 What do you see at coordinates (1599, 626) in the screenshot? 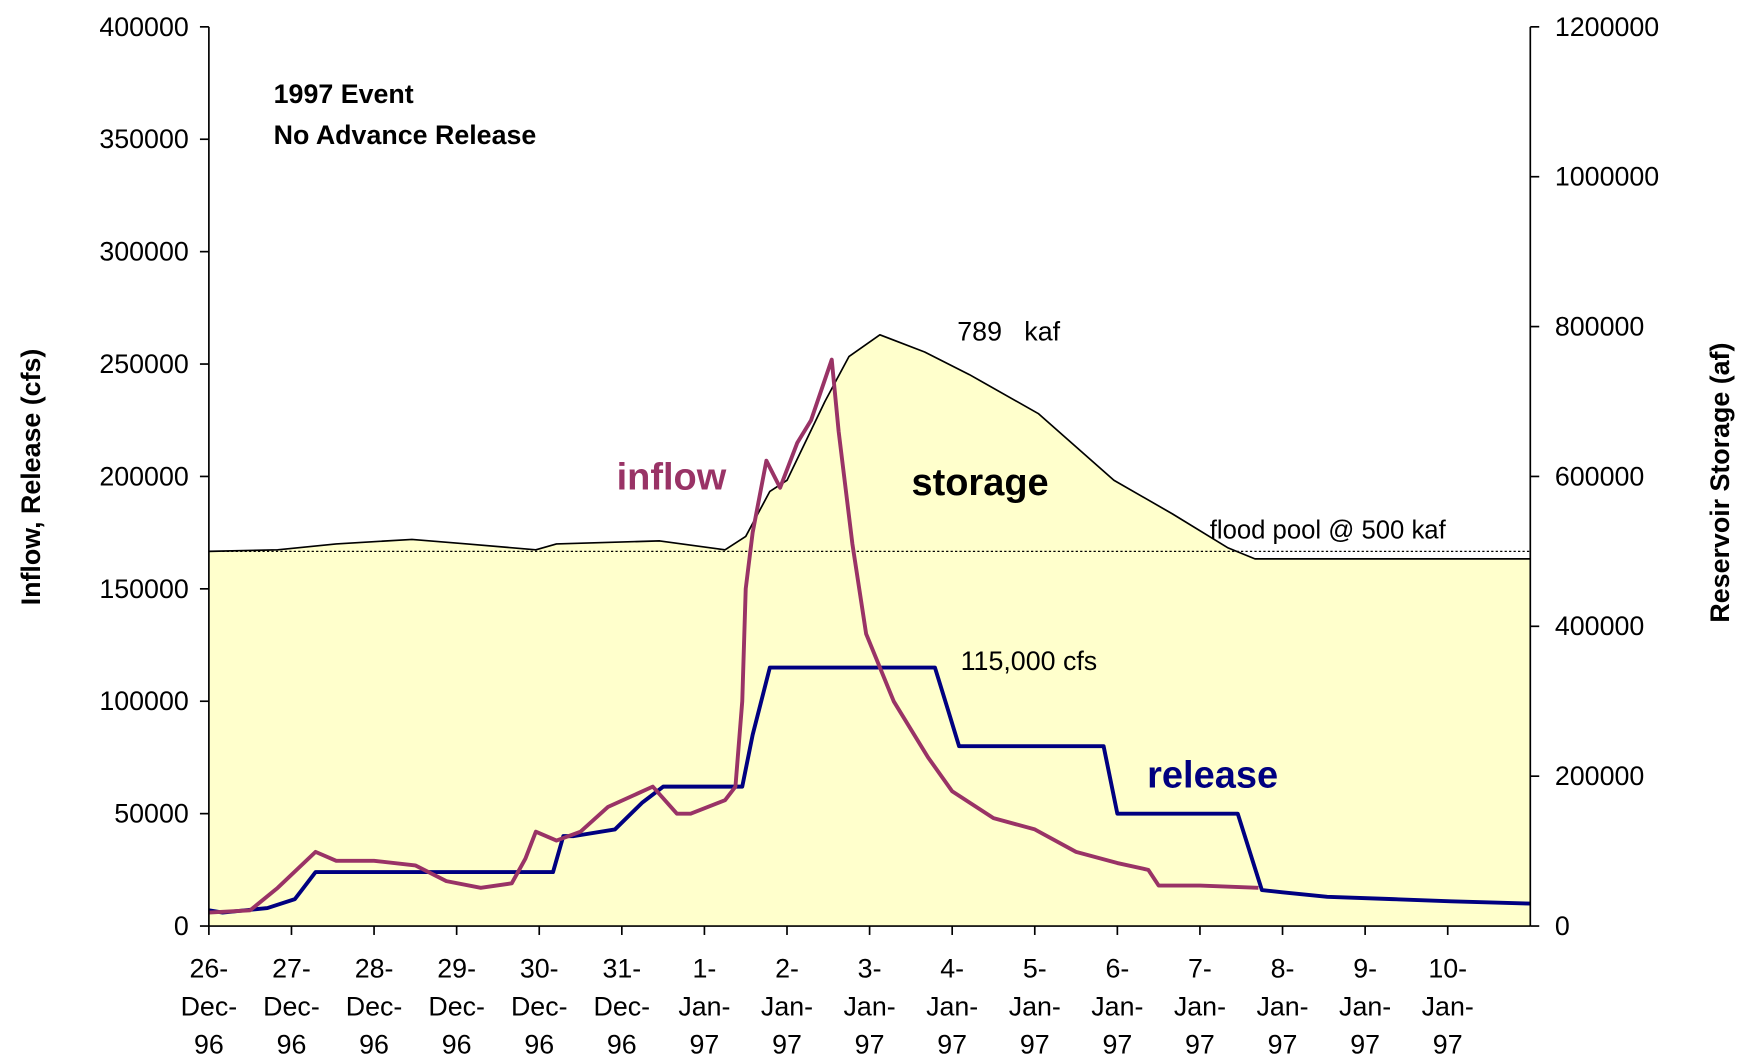
I see `y2-tick-label: 400000` at bounding box center [1599, 626].